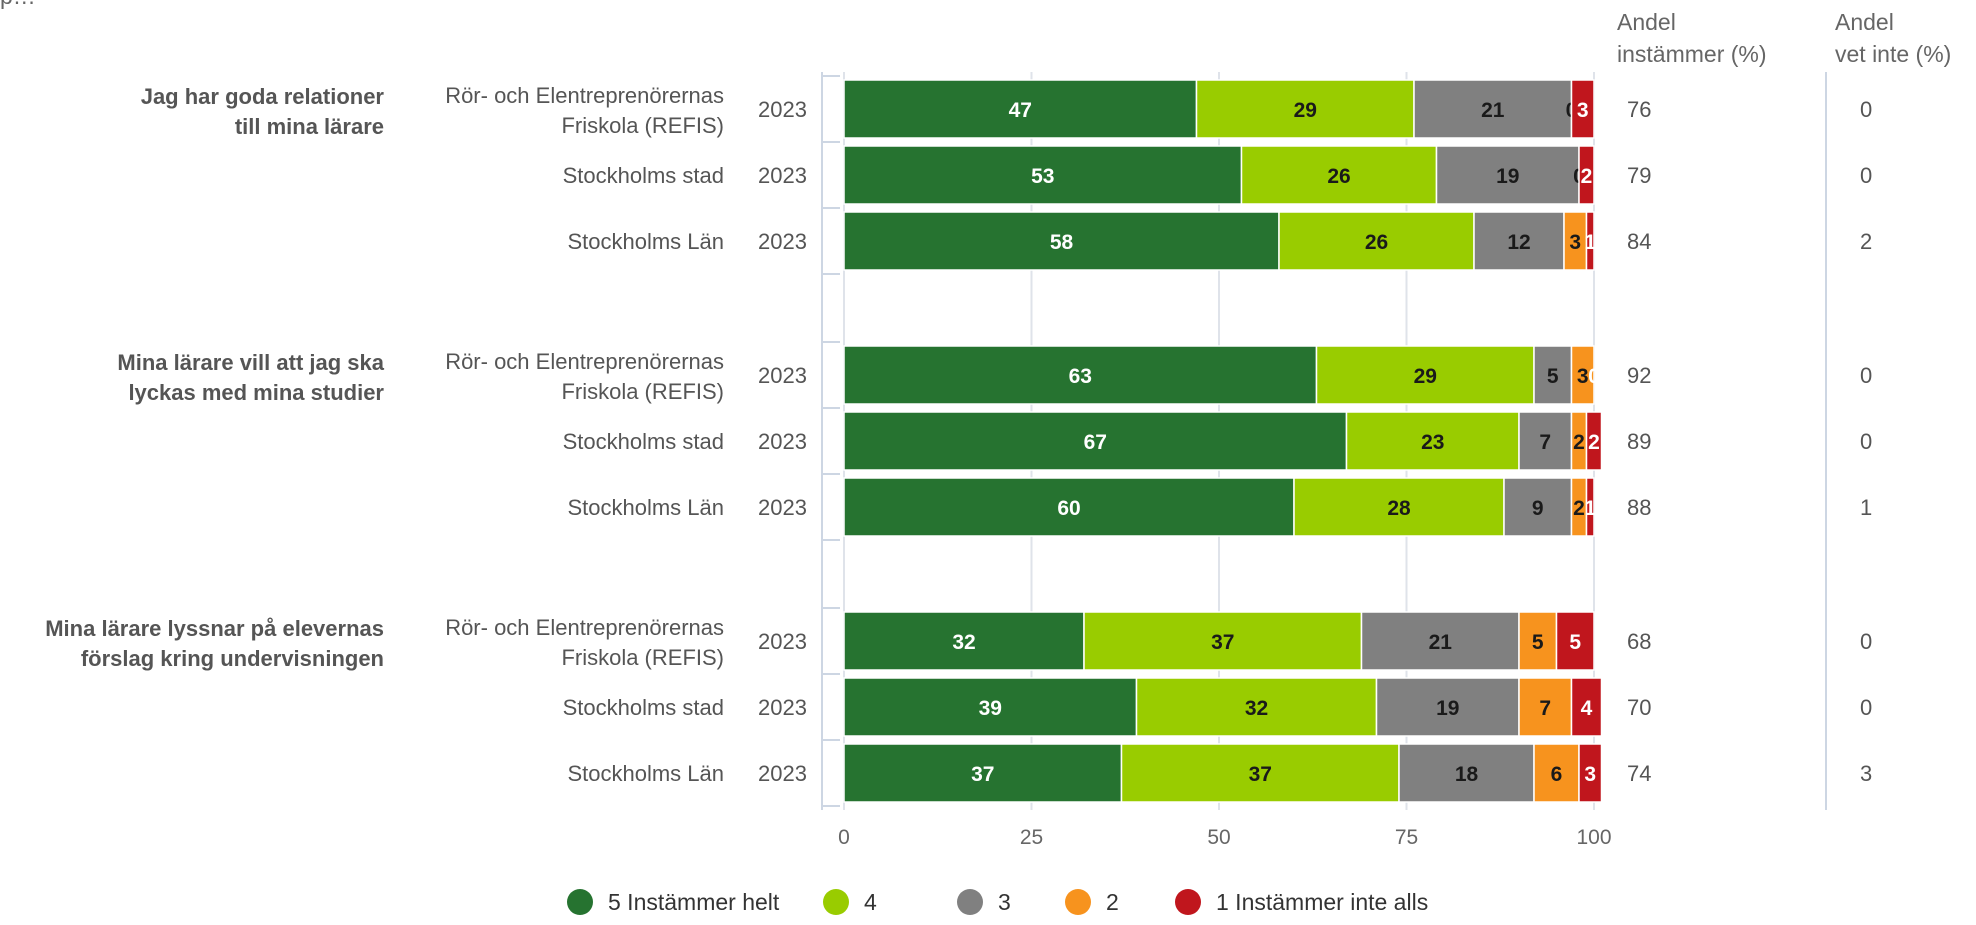  I want to click on data-label: 18, so click(1467, 774).